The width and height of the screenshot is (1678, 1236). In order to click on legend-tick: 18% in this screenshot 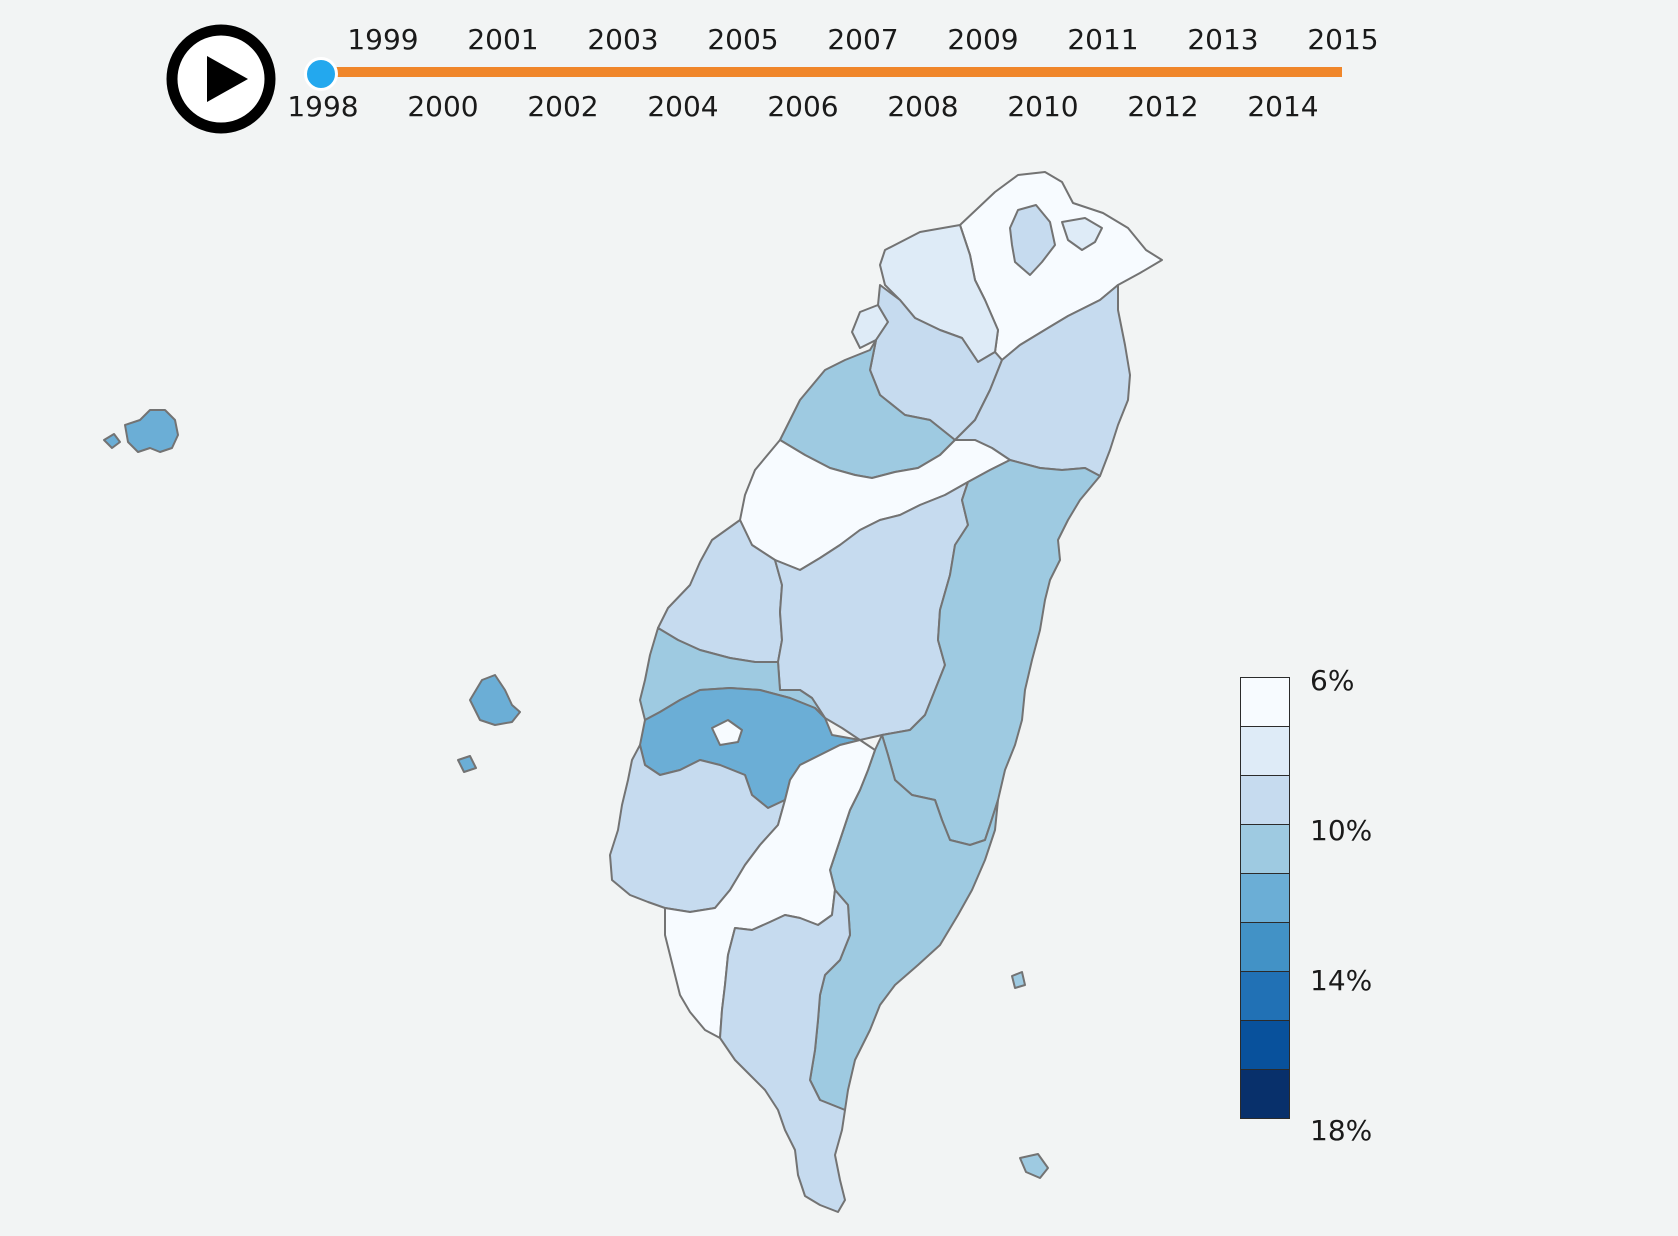, I will do `click(1341, 1130)`.